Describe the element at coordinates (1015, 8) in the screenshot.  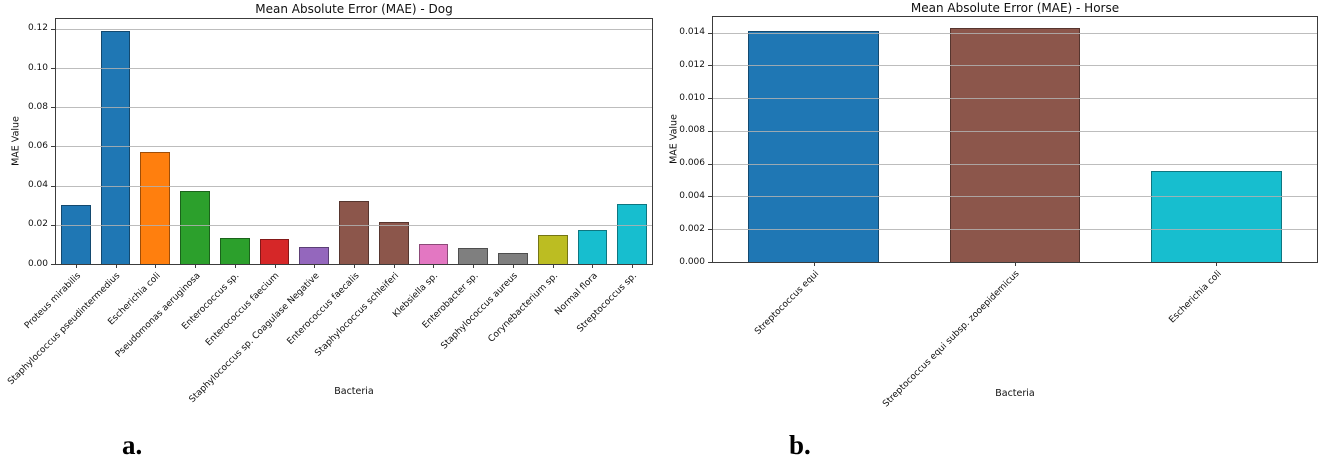
I see `horse-chart-title: Mean Absolute Error (MAE) - Horse` at that location.